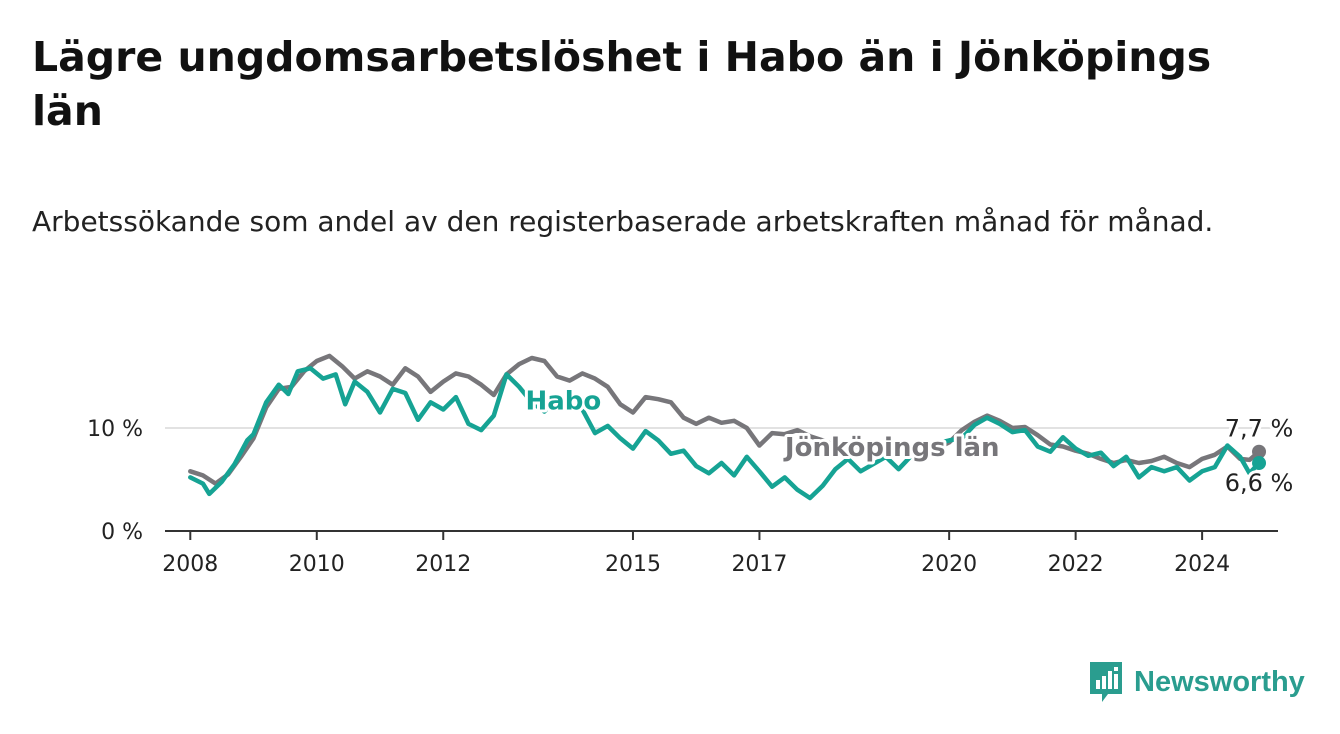  I want to click on series-label-jonkopings-lan: Jönköpings län, so click(891, 448).